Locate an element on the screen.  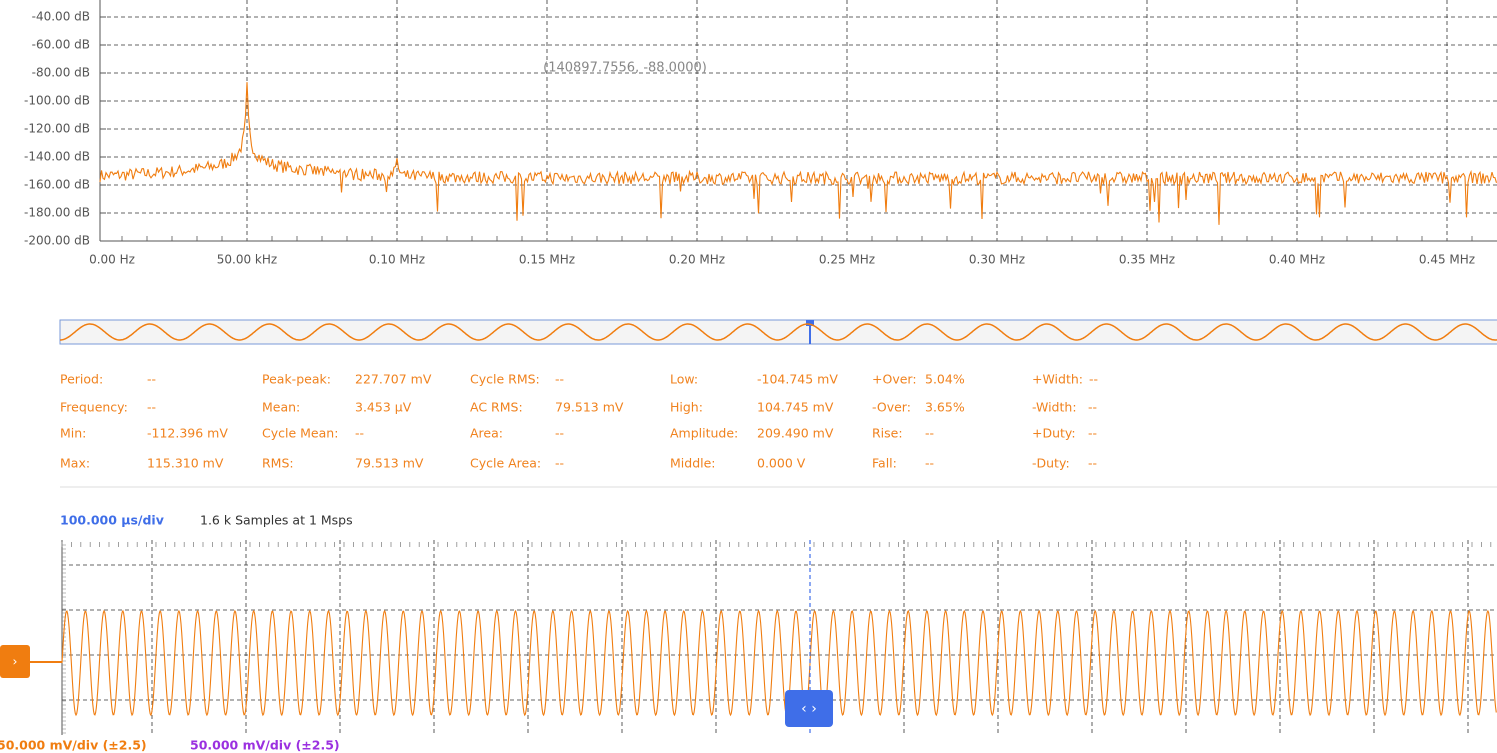
x-tick-label: 0.15 MHz is located at coordinates (547, 260).